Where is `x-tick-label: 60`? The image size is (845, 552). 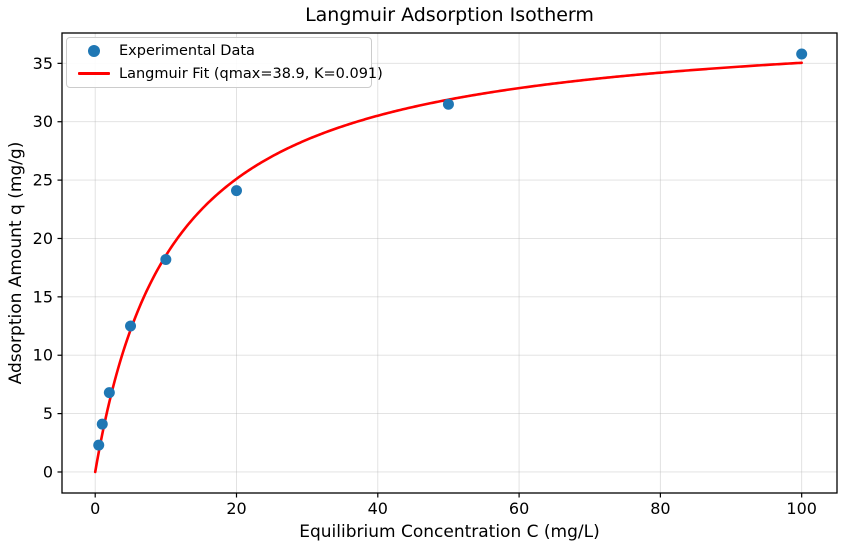 x-tick-label: 60 is located at coordinates (519, 508).